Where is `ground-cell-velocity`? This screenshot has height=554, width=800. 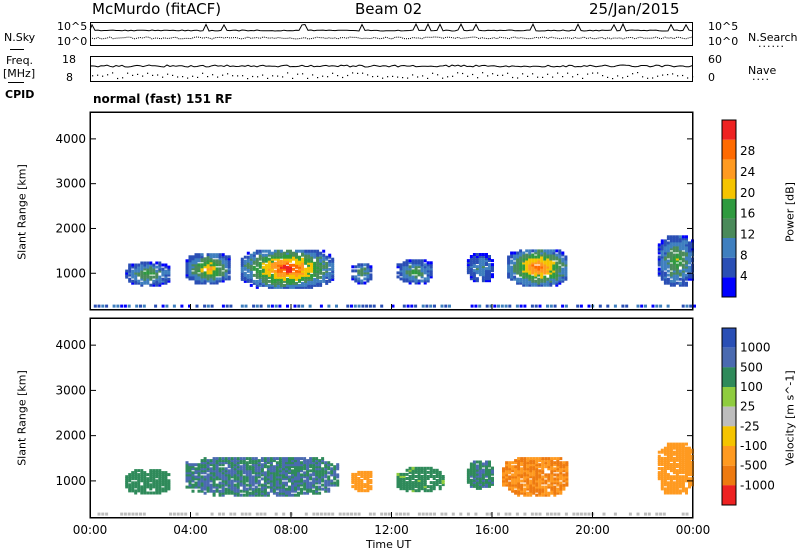
ground-cell-velocity is located at coordinates (306, 514).